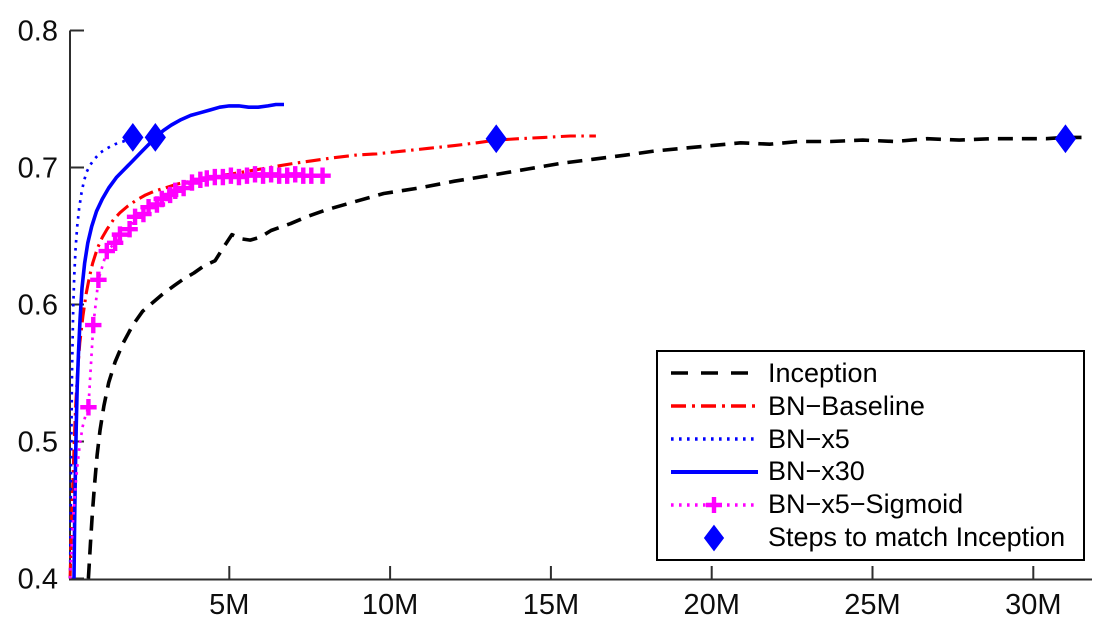 The width and height of the screenshot is (1107, 633). What do you see at coordinates (38, 580) in the screenshot?
I see `y-tick-label-0.4: 0.4` at bounding box center [38, 580].